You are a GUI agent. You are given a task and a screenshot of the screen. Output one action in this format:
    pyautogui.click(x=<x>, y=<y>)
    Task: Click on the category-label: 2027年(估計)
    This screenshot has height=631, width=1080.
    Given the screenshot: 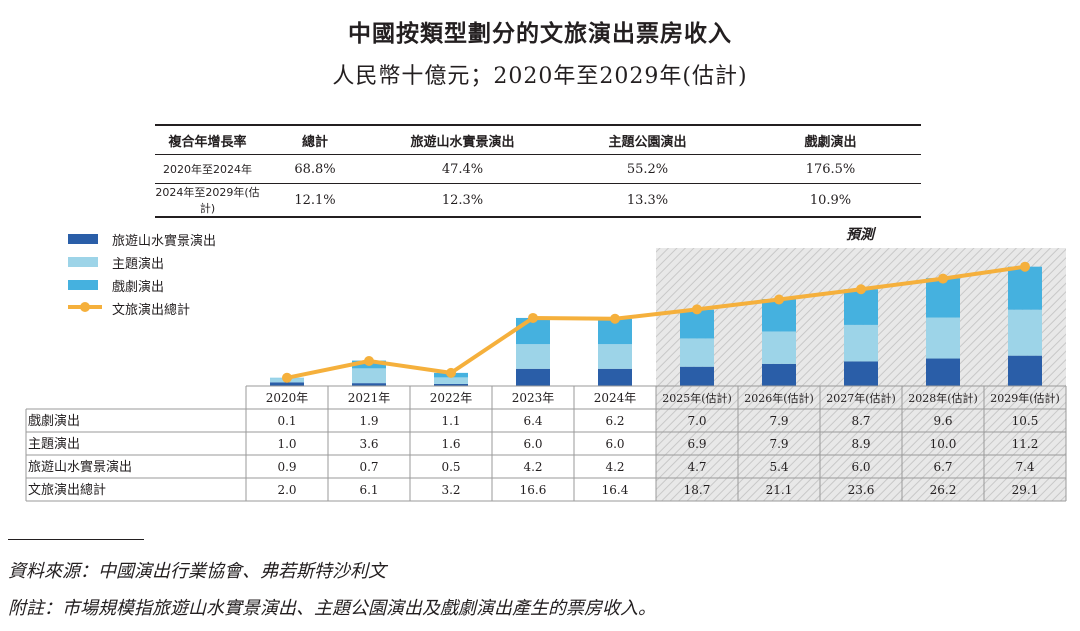 What is the action you would take?
    pyautogui.click(x=861, y=398)
    